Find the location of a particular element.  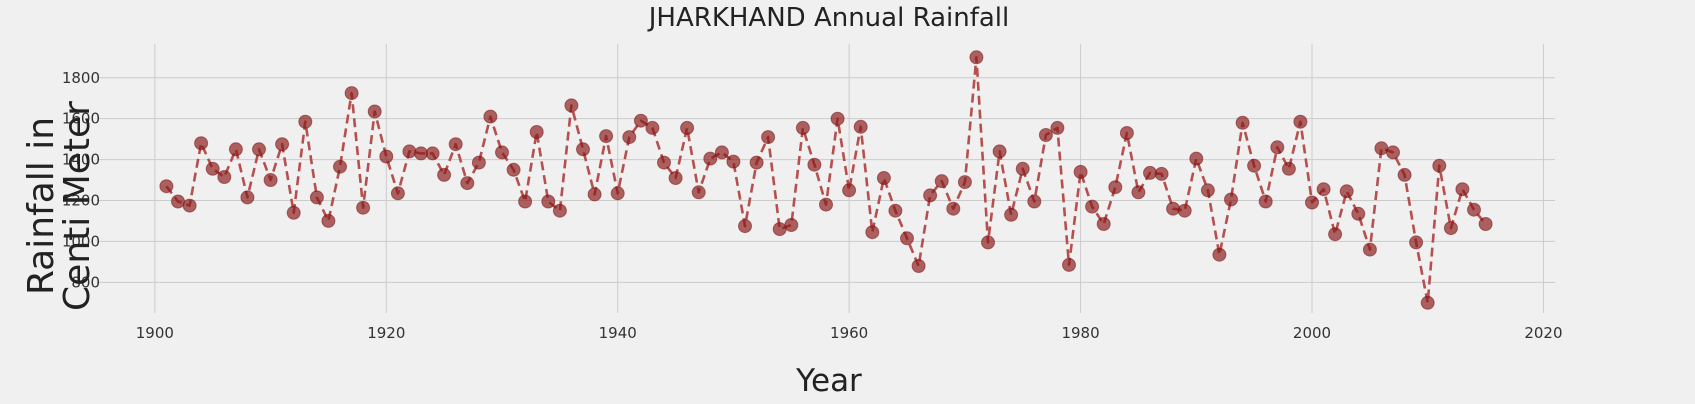

x-tick-label: 1980 is located at coordinates (1080, 333).